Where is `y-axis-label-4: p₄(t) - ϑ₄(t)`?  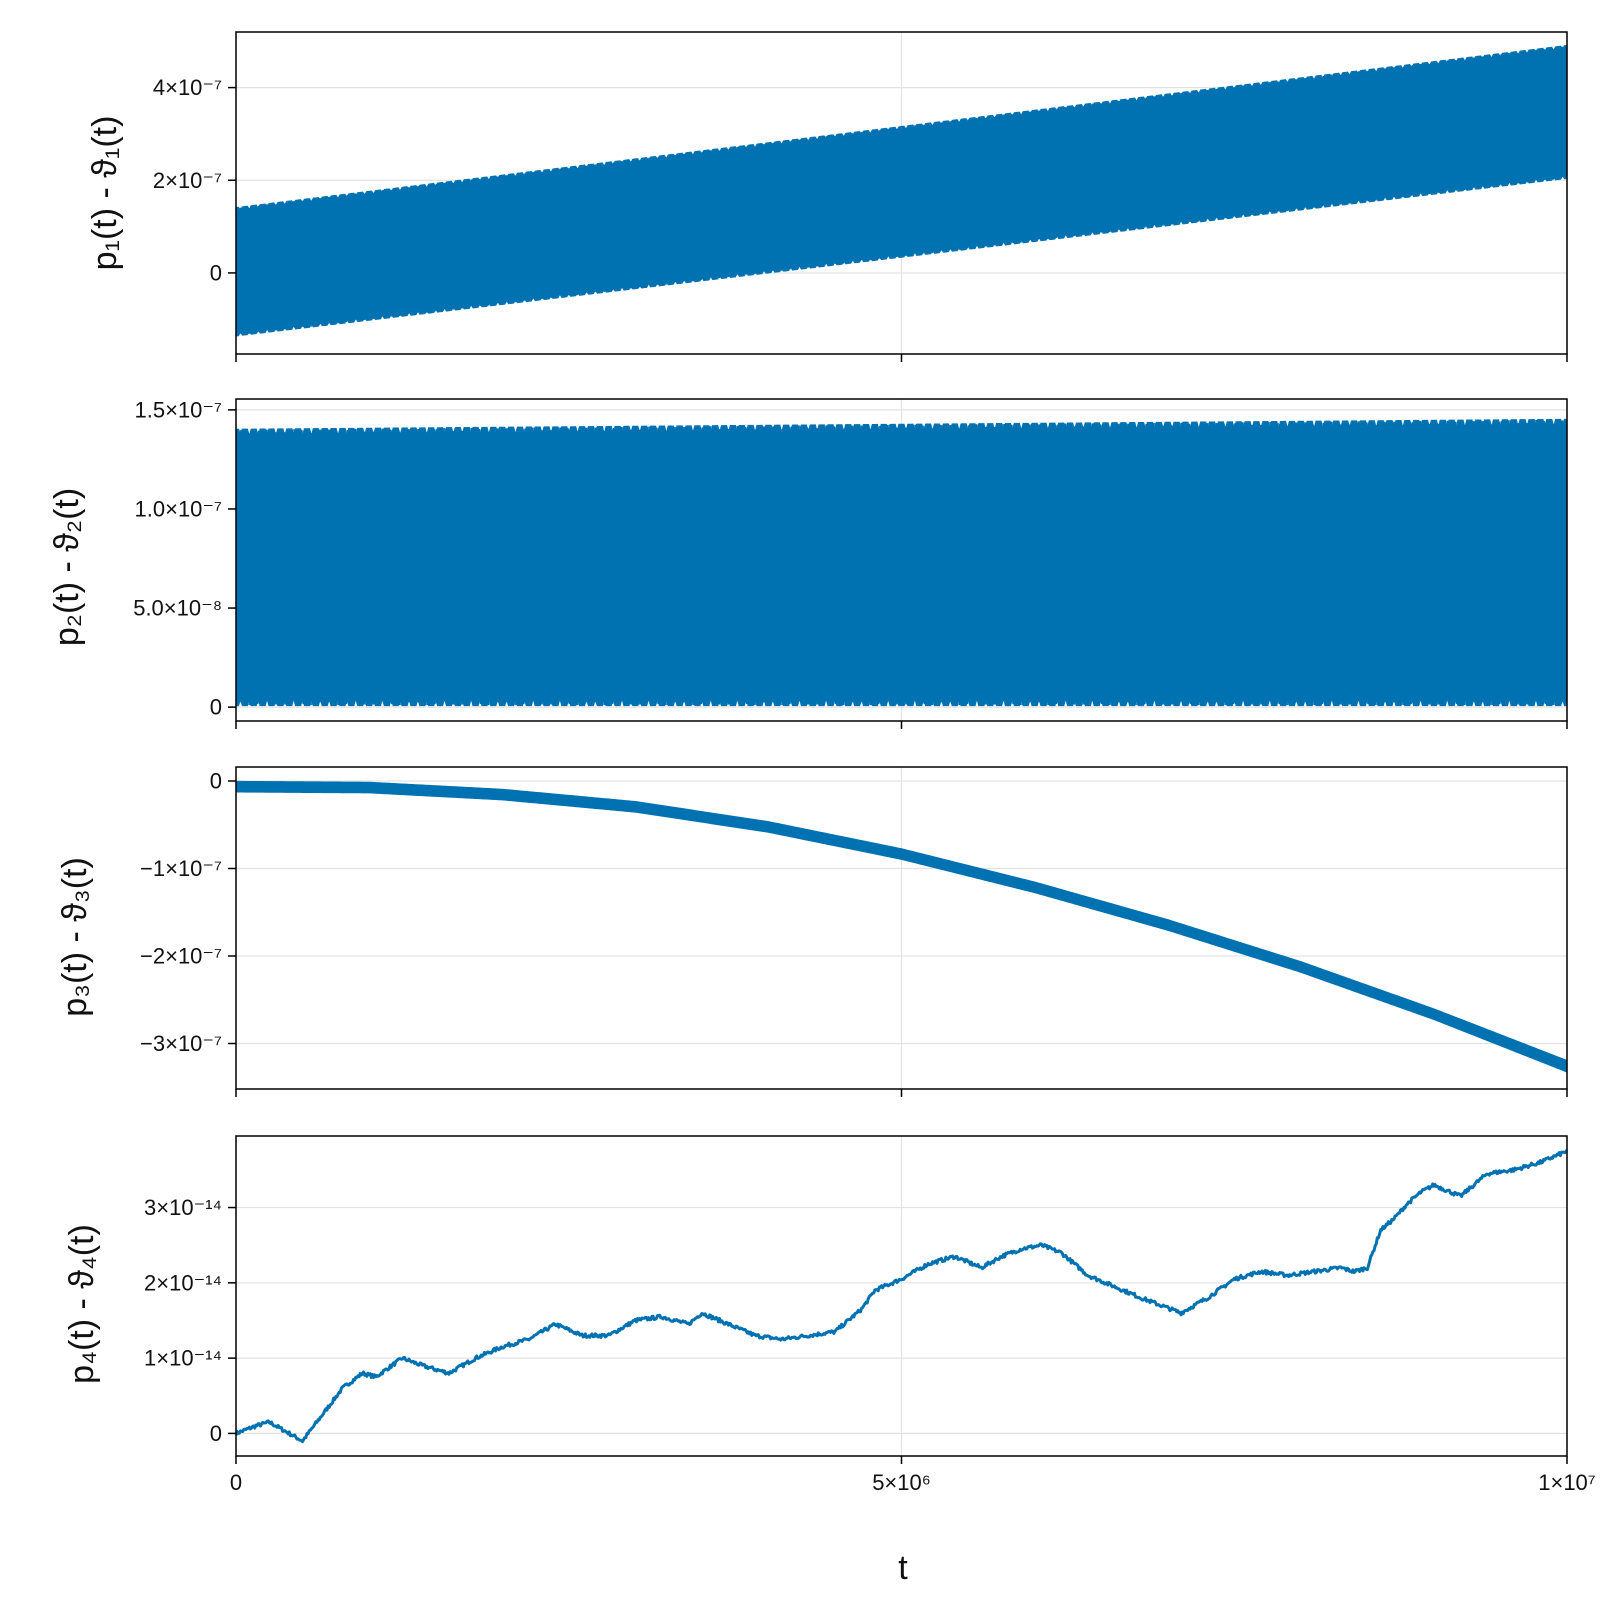 y-axis-label-4: p₄(t) - ϑ₄(t) is located at coordinates (82, 1304).